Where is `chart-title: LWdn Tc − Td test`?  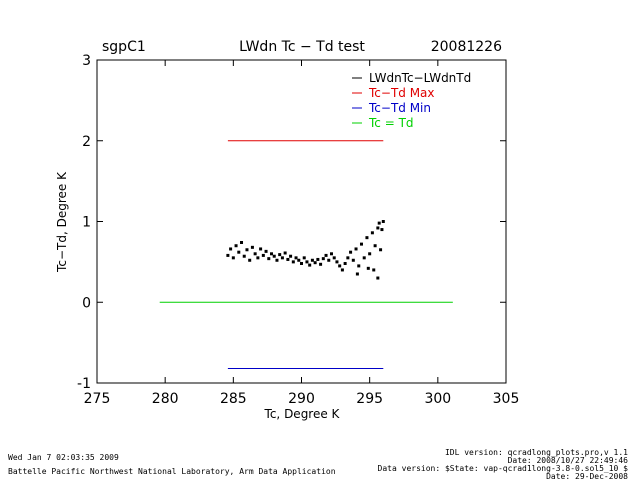
chart-title: LWdn Tc − Td test is located at coordinates (302, 47).